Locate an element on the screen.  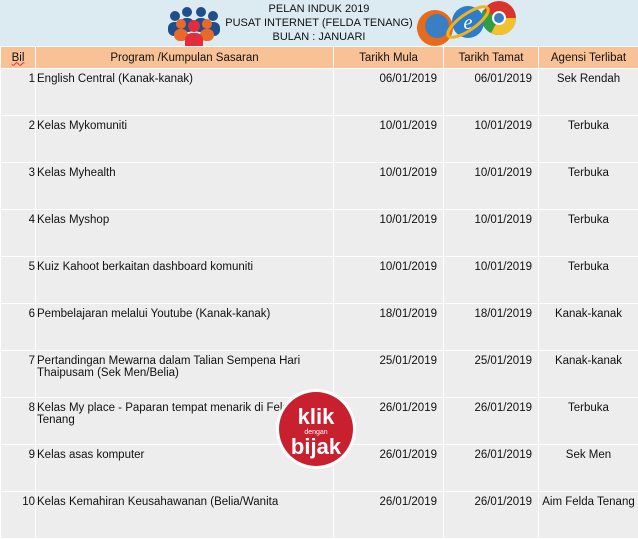
row-bil: 4 is located at coordinates (18, 233).